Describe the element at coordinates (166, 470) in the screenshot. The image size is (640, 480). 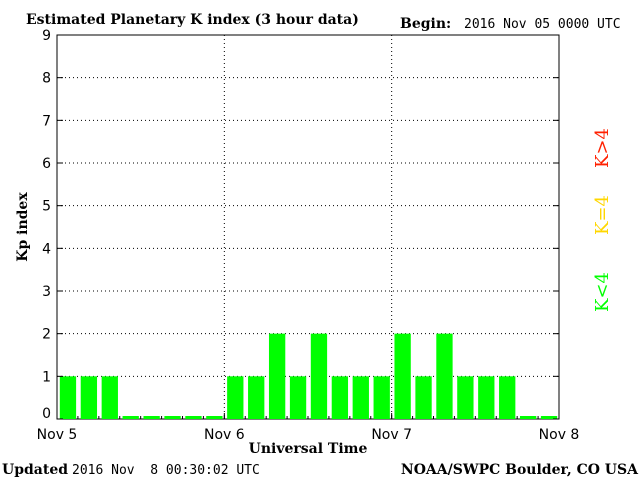
I see `updated-value: 2016 Nov 8 00:30:02 UTC` at that location.